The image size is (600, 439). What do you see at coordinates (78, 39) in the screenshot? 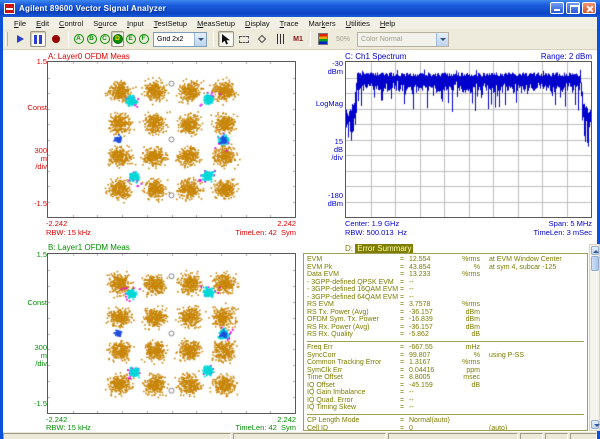
I see `trace-button-a: A` at bounding box center [78, 39].